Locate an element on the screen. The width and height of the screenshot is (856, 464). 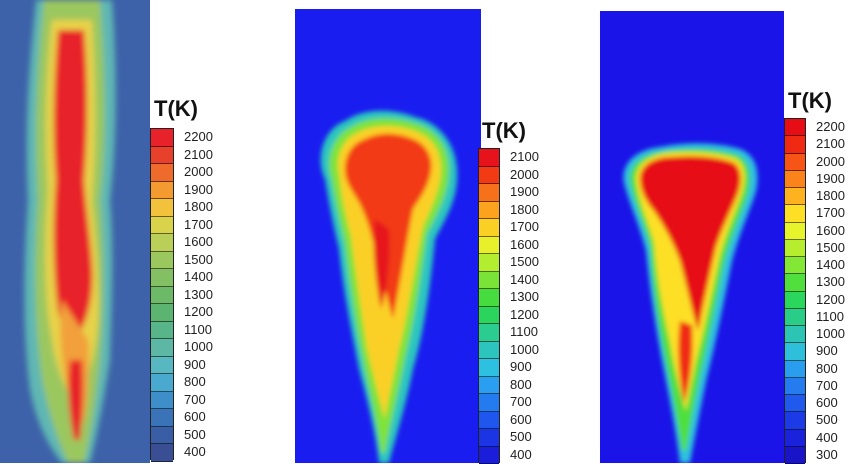
legend-tick-label: 300 is located at coordinates (827, 454).